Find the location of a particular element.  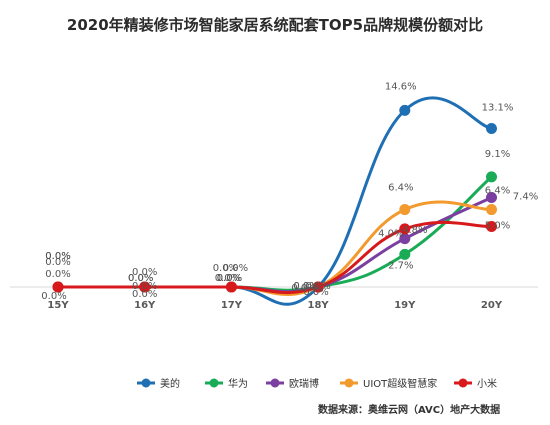

data-label-s3-16Y: 0.0% is located at coordinates (144, 286).